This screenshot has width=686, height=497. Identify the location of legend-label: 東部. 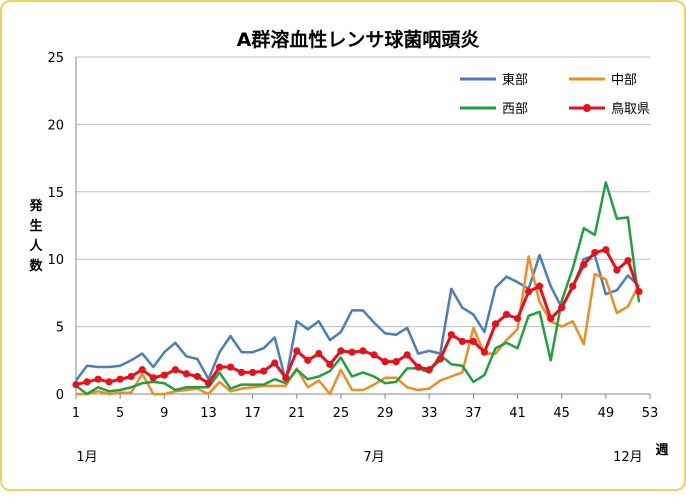
(515, 80).